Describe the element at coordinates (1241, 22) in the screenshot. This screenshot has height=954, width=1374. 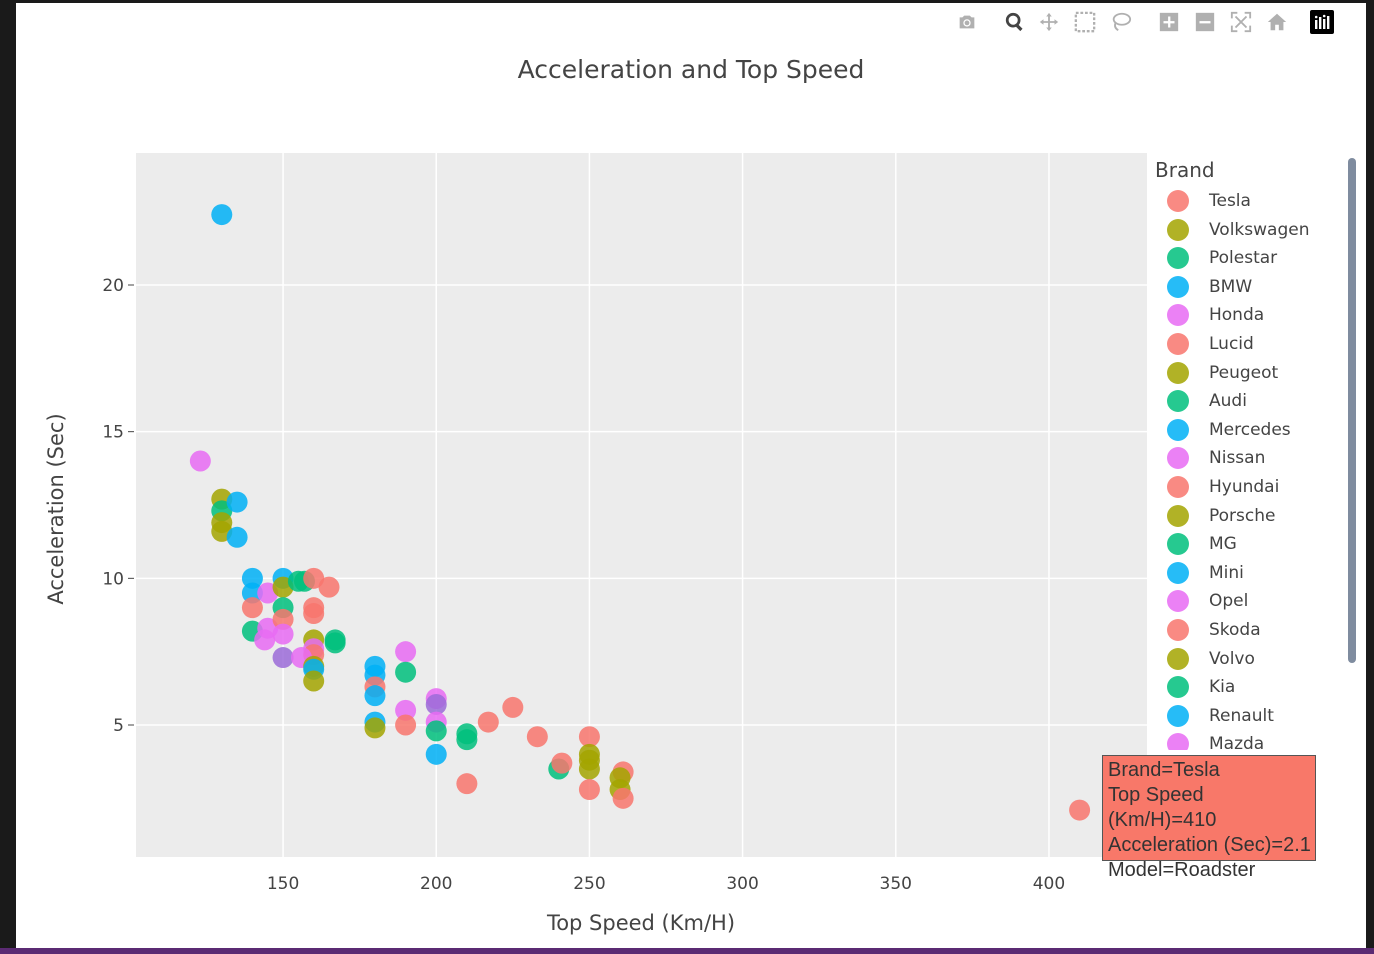
I see `autoscale-icon` at that location.